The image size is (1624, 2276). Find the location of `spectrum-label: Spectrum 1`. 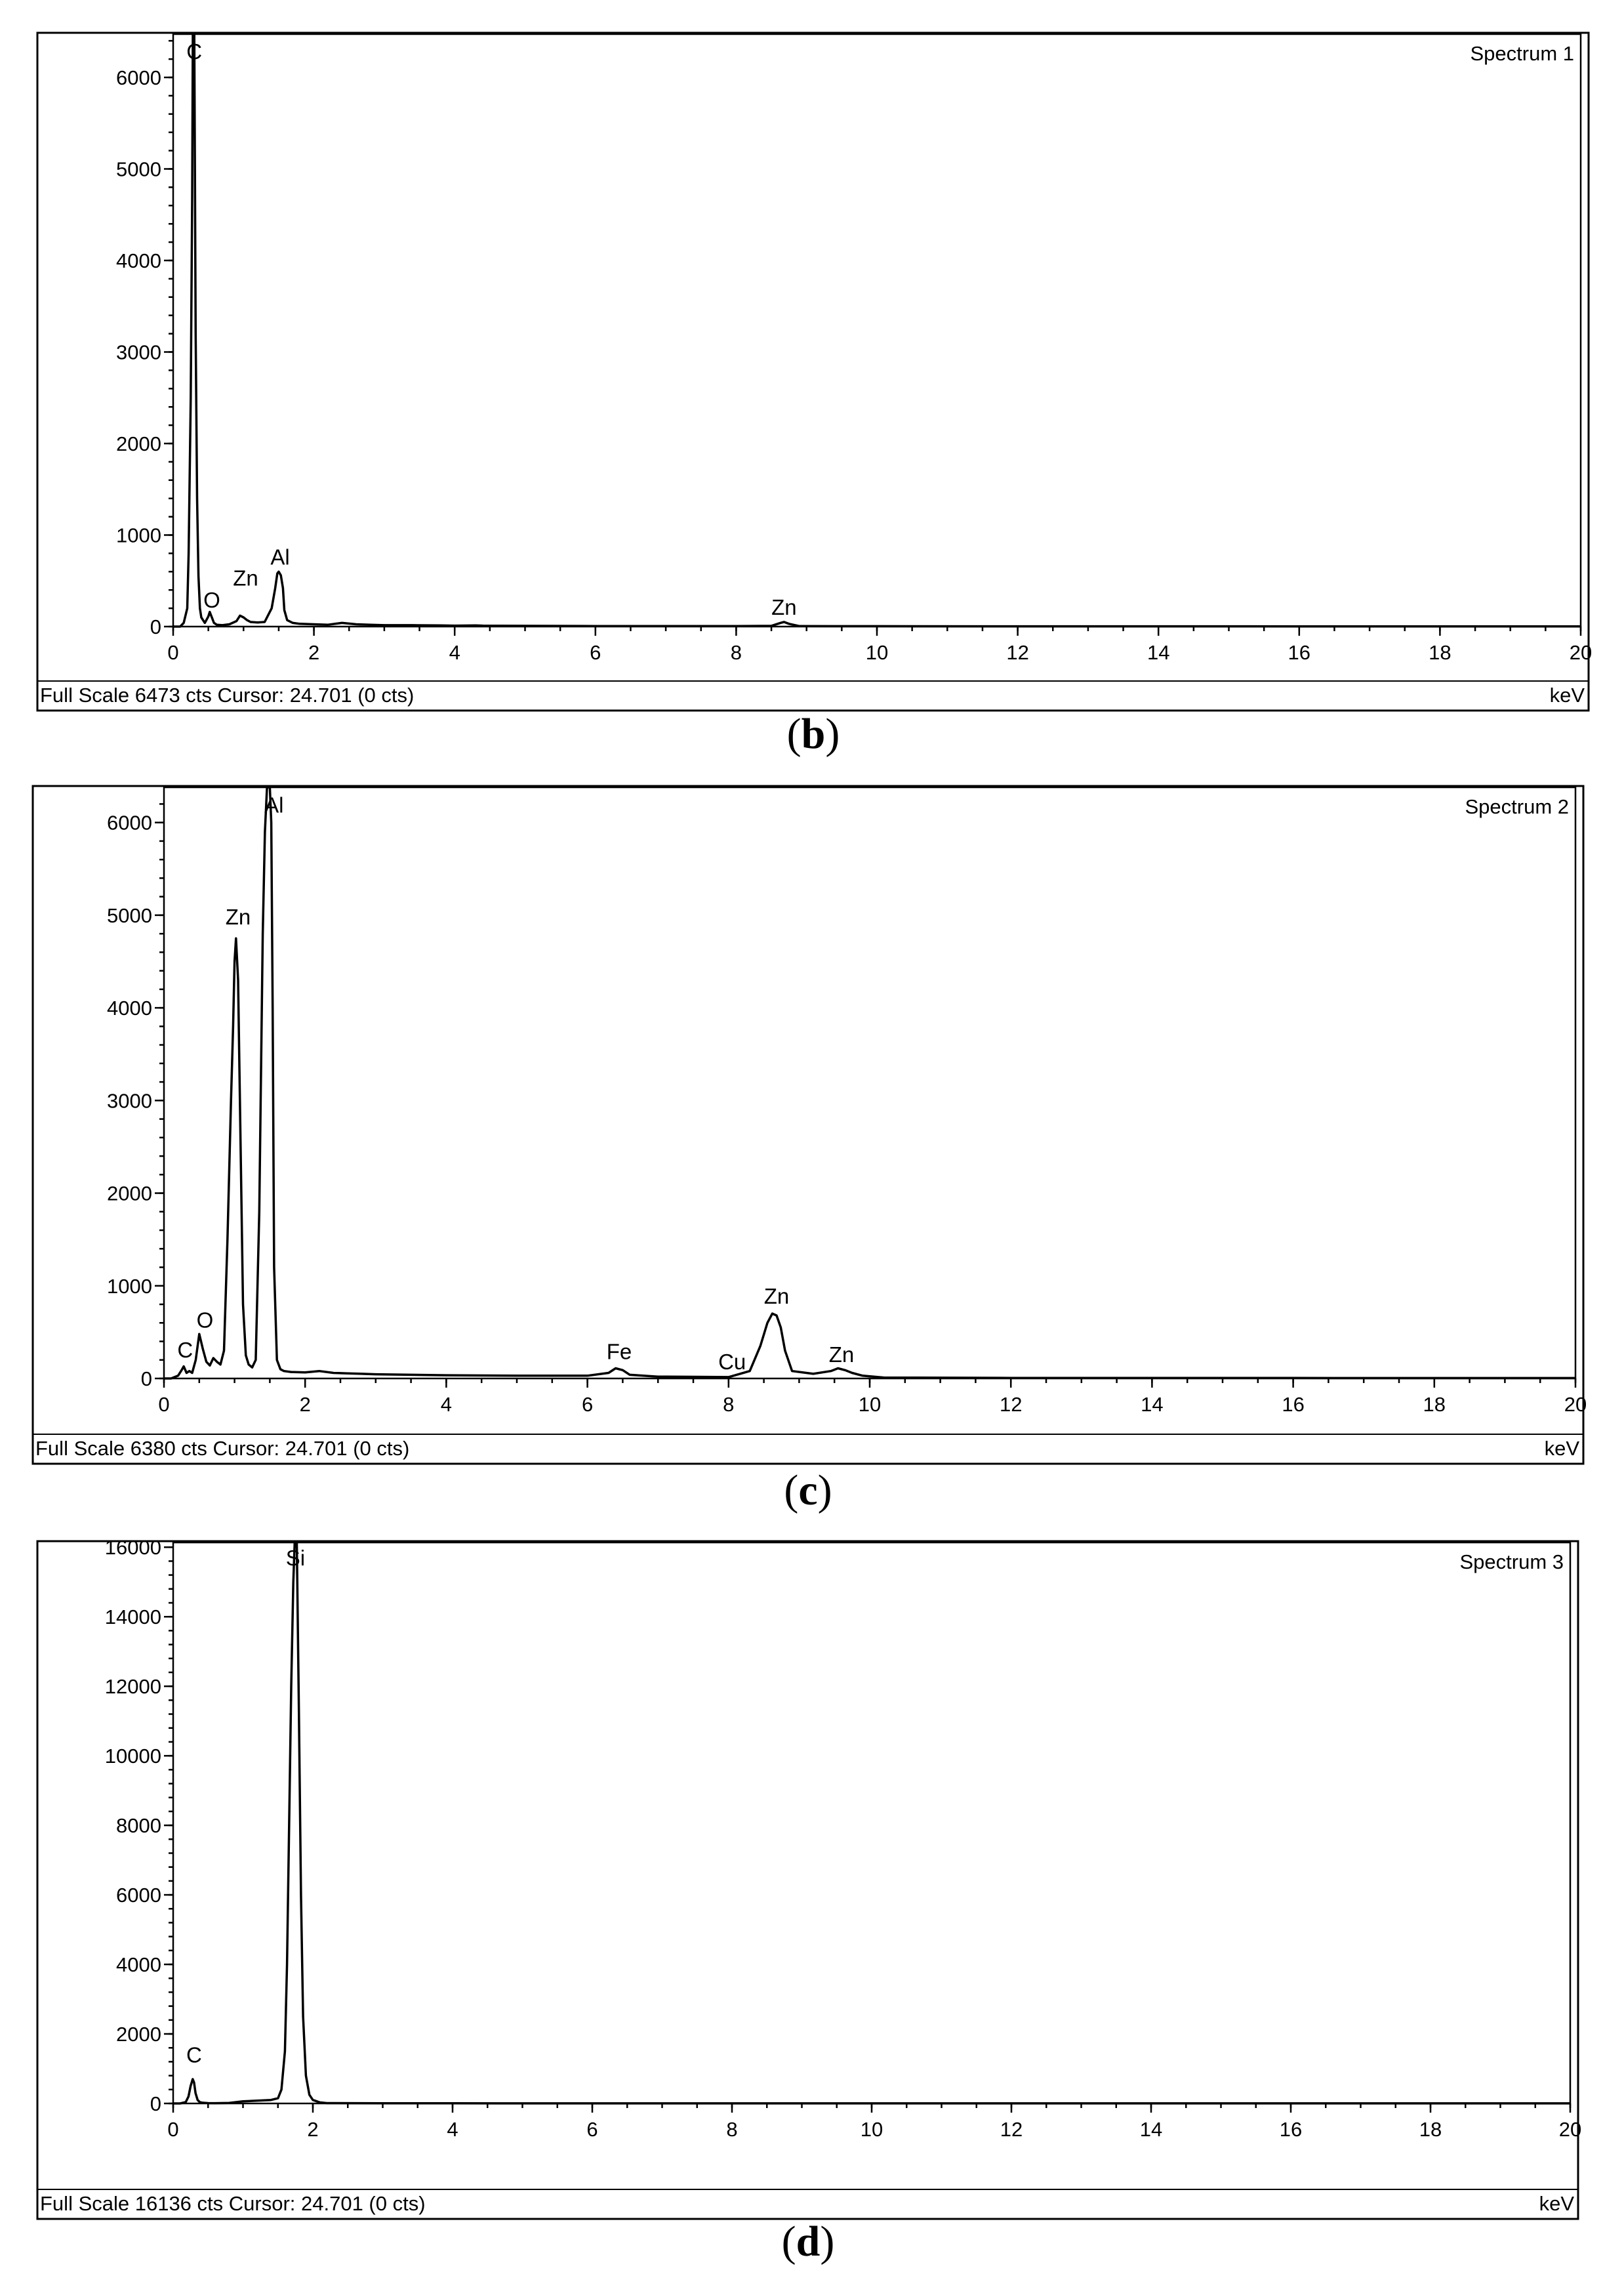

spectrum-label: Spectrum 1 is located at coordinates (1522, 53).